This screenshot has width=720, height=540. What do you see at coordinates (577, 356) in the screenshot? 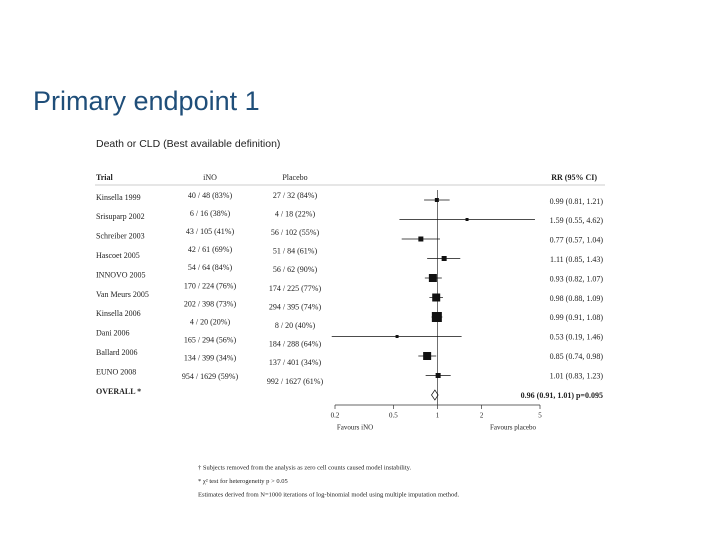
I see `rr-label: 0.85 (0.74, 0.98)` at bounding box center [577, 356].